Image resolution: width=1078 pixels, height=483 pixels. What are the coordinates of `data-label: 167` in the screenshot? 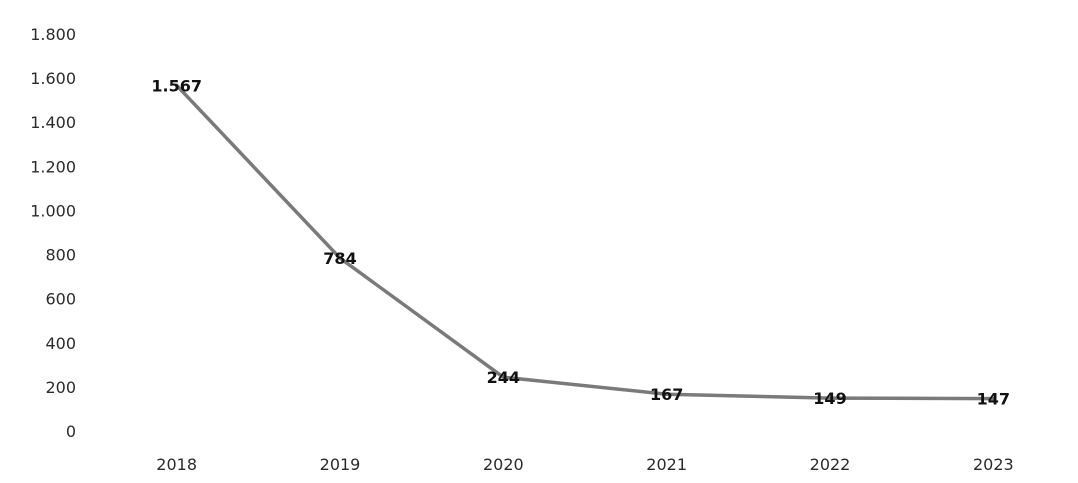 It's located at (666, 394).